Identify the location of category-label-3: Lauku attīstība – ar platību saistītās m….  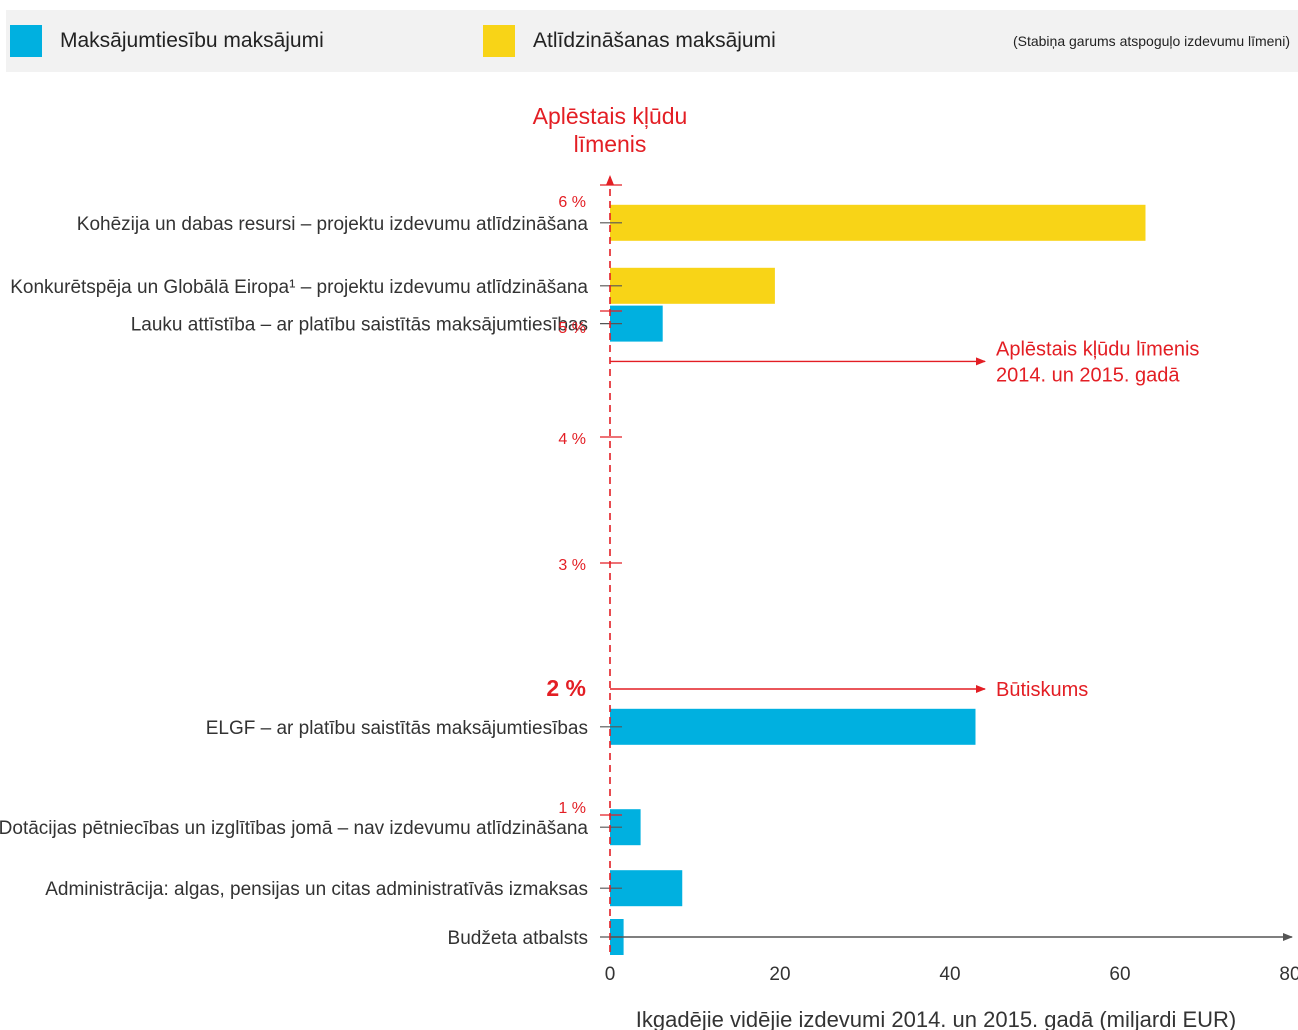
(359, 325).